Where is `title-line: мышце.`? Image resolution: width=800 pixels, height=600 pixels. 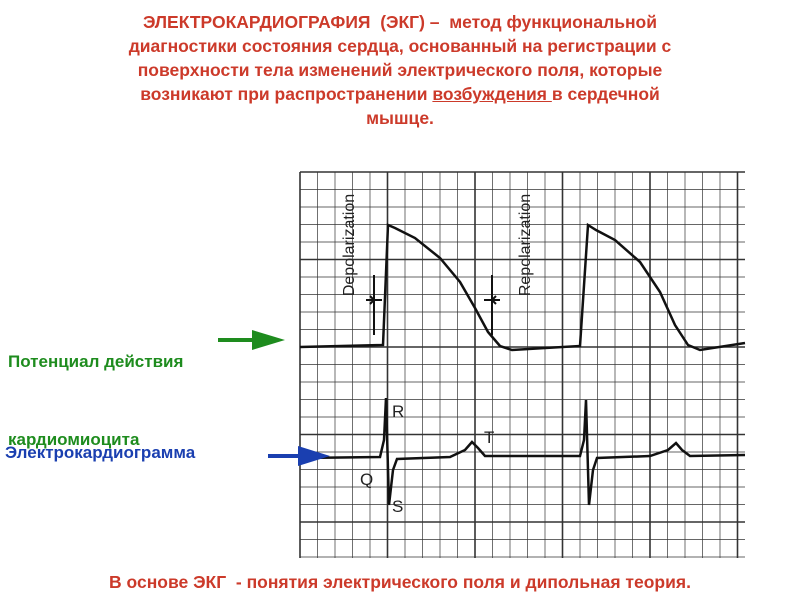
title-line: мышце. is located at coordinates (400, 118).